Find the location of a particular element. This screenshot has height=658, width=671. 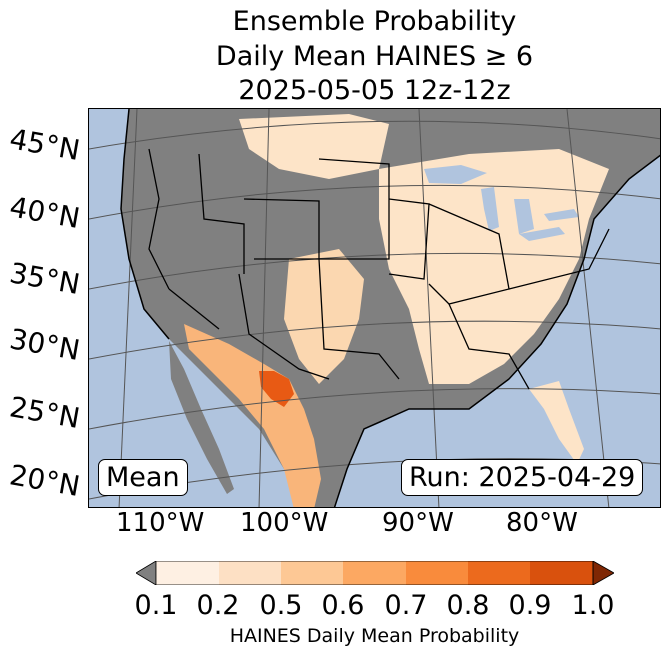

colorbar-tick-0.9: 0.9 is located at coordinates (530, 605).